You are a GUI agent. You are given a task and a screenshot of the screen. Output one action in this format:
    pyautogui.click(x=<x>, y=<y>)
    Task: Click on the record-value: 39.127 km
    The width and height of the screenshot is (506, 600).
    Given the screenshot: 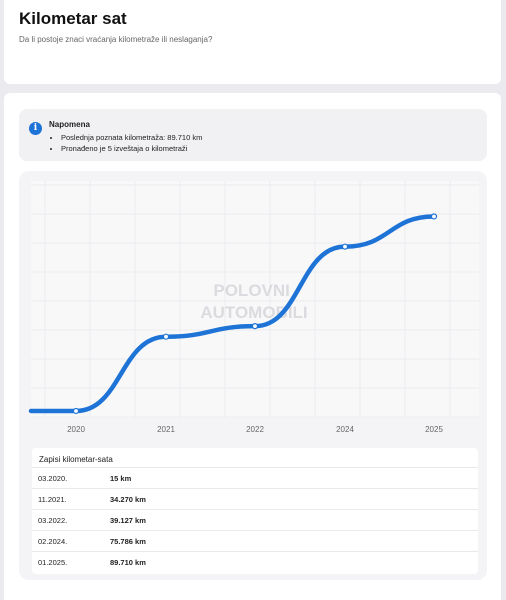 What is the action you would take?
    pyautogui.click(x=128, y=520)
    